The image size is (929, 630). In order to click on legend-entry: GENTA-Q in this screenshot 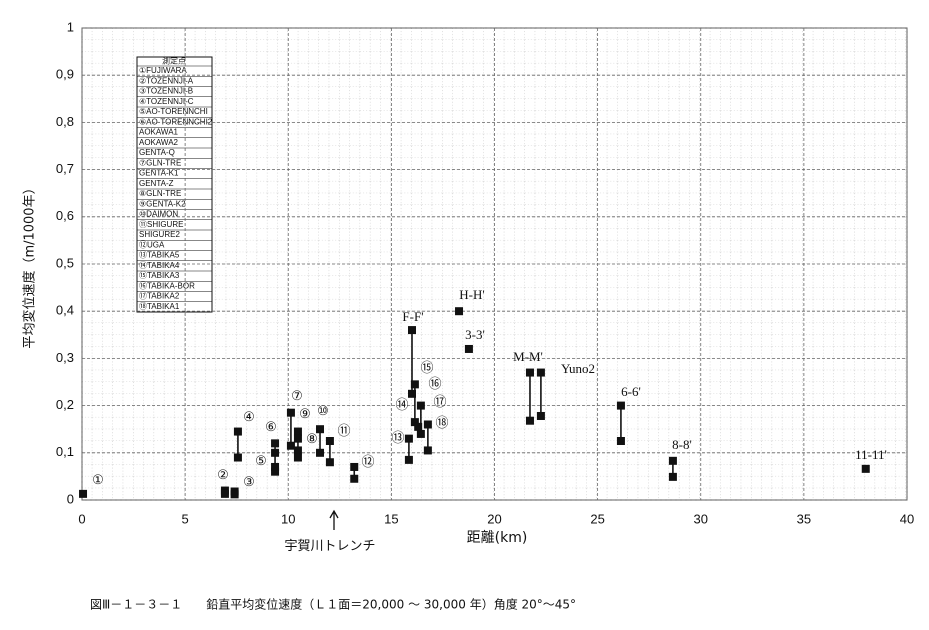, I will do `click(157, 152)`.